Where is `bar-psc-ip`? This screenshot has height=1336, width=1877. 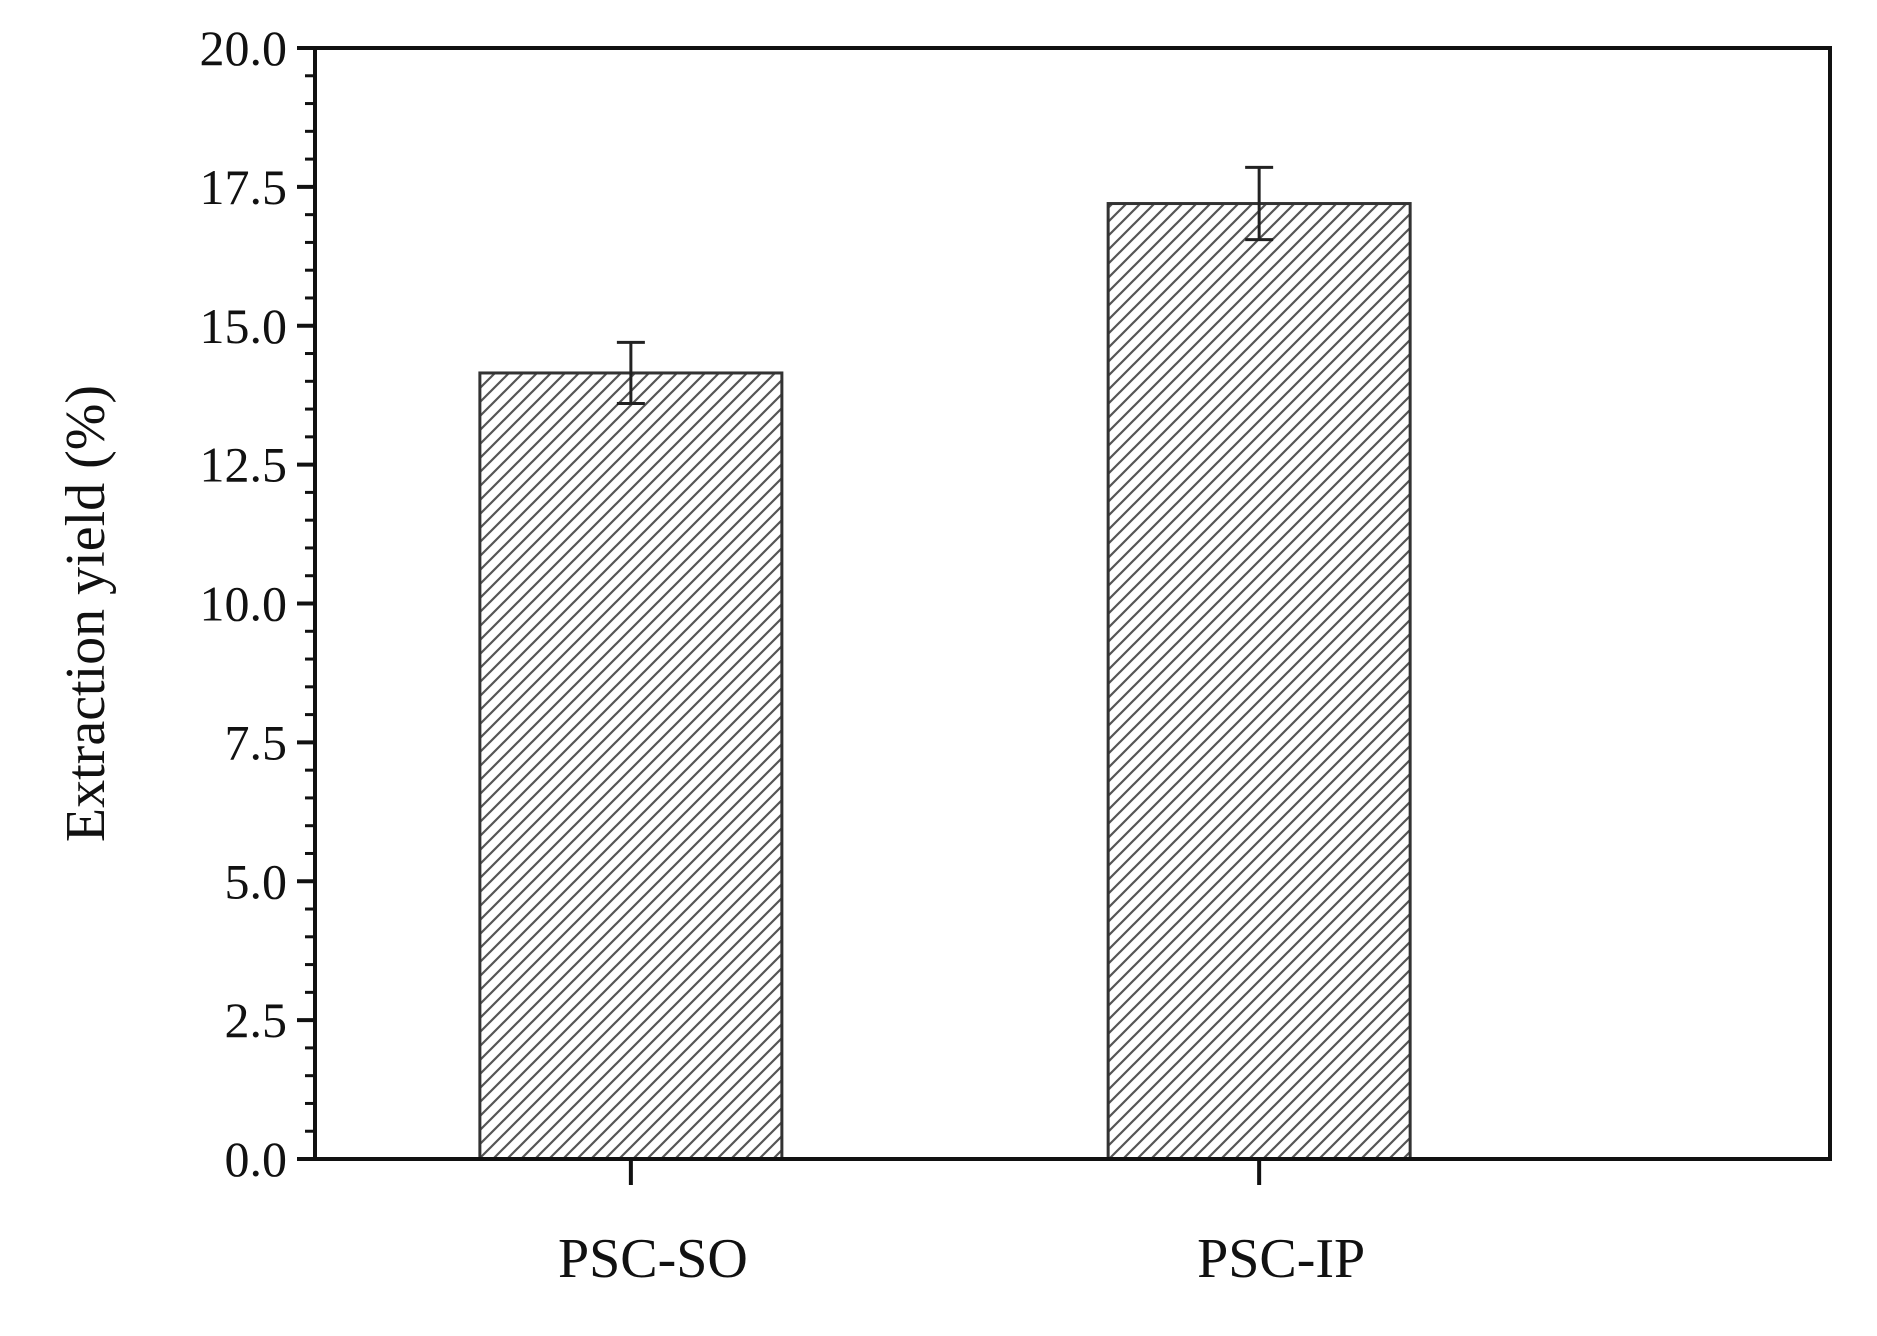
bar-psc-ip is located at coordinates (1259, 681).